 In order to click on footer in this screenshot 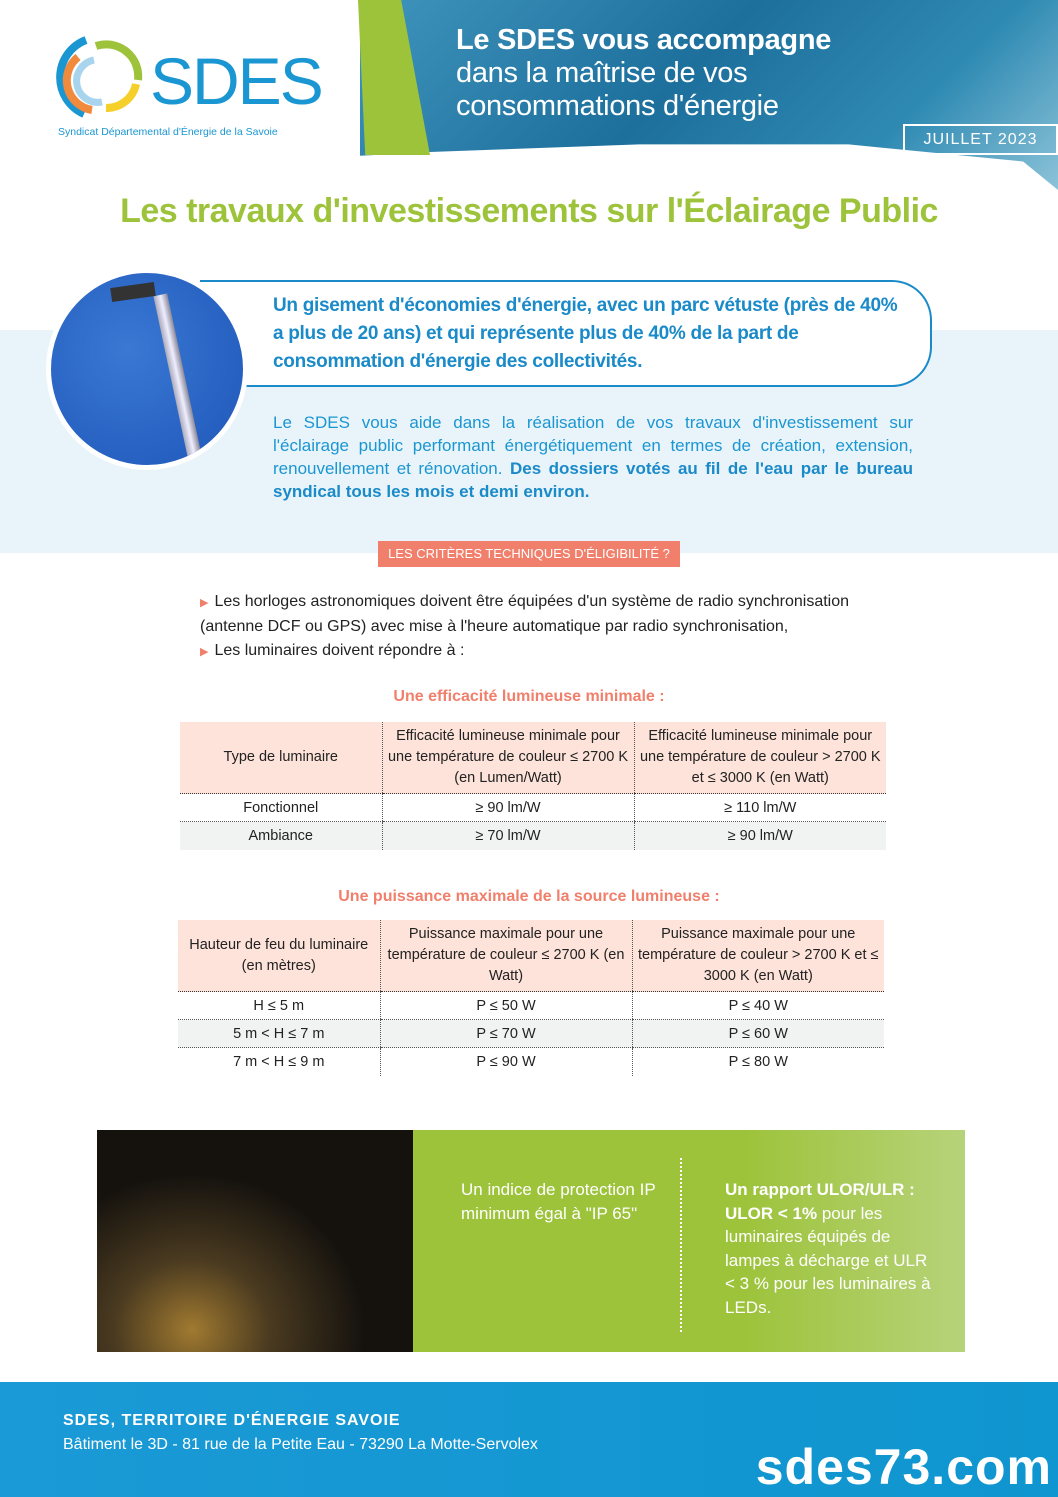, I will do `click(529, 1439)`.